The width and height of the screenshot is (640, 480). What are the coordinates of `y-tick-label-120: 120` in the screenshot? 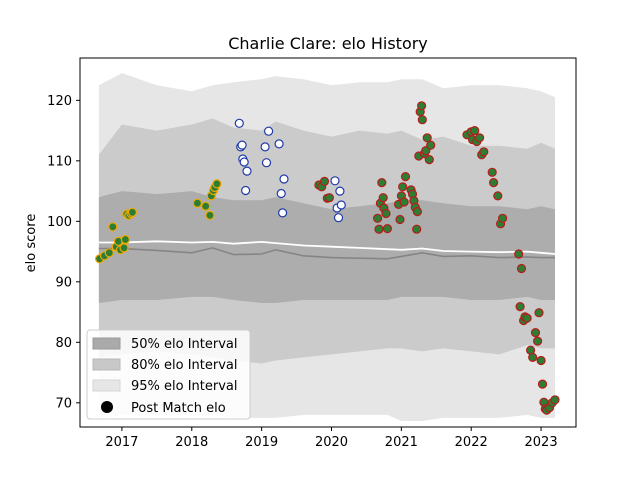 It's located at (59, 101).